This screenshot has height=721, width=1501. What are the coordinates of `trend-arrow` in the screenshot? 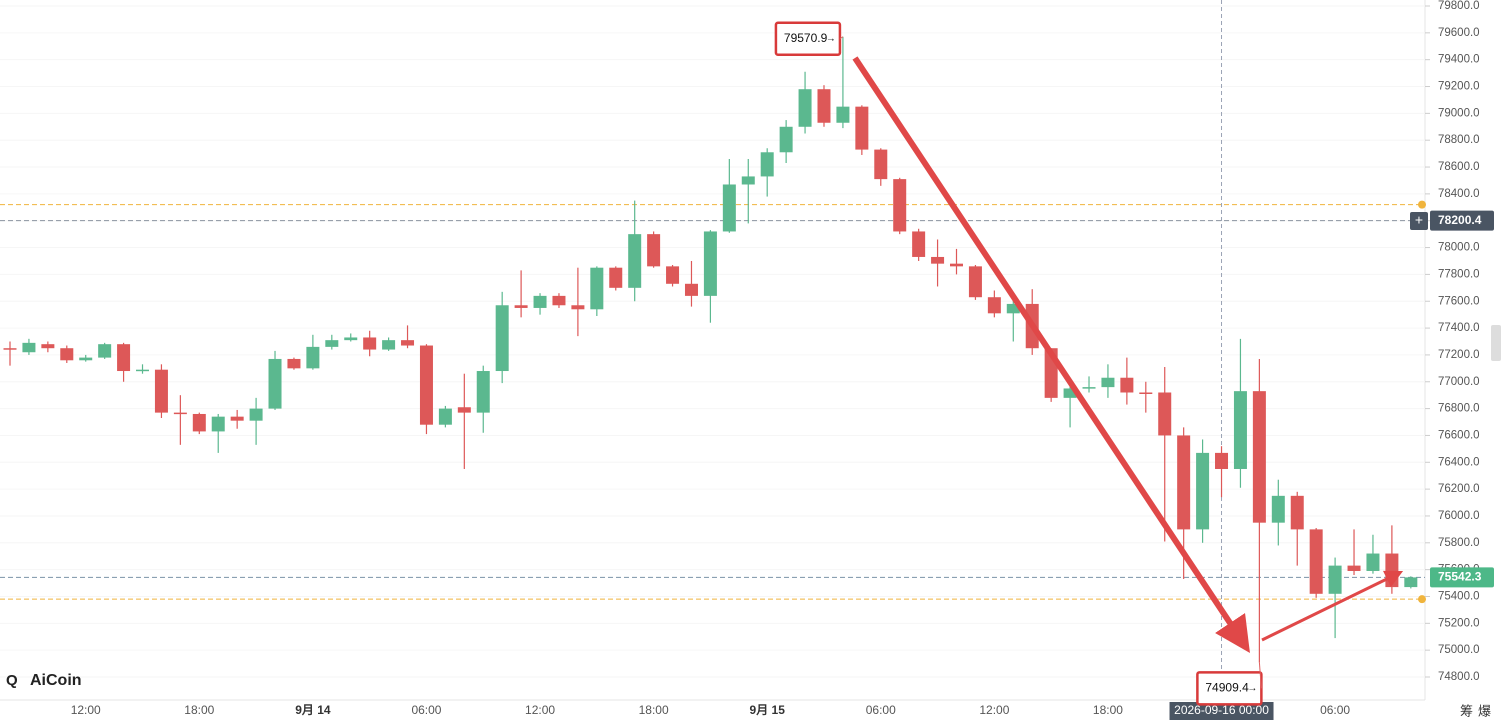 It's located at (1332, 606).